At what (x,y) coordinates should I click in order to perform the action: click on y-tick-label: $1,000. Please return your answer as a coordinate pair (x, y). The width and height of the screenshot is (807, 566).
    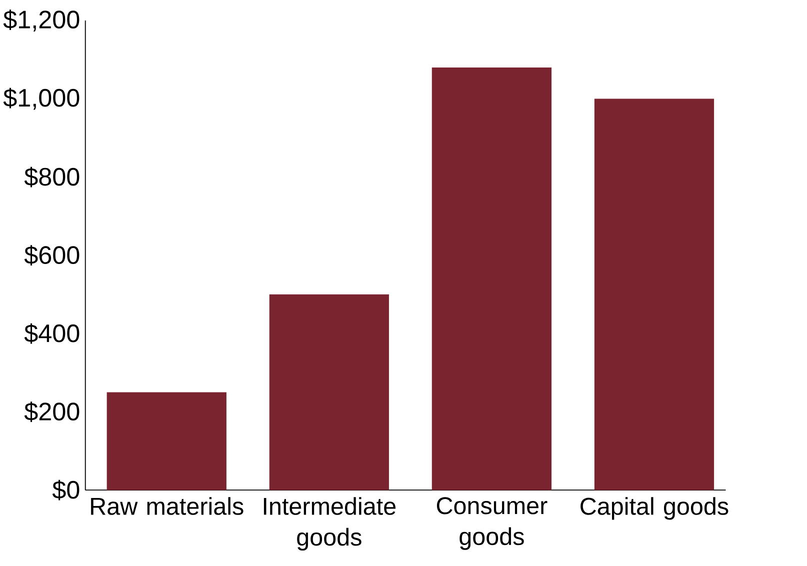
    Looking at the image, I should click on (41, 99).